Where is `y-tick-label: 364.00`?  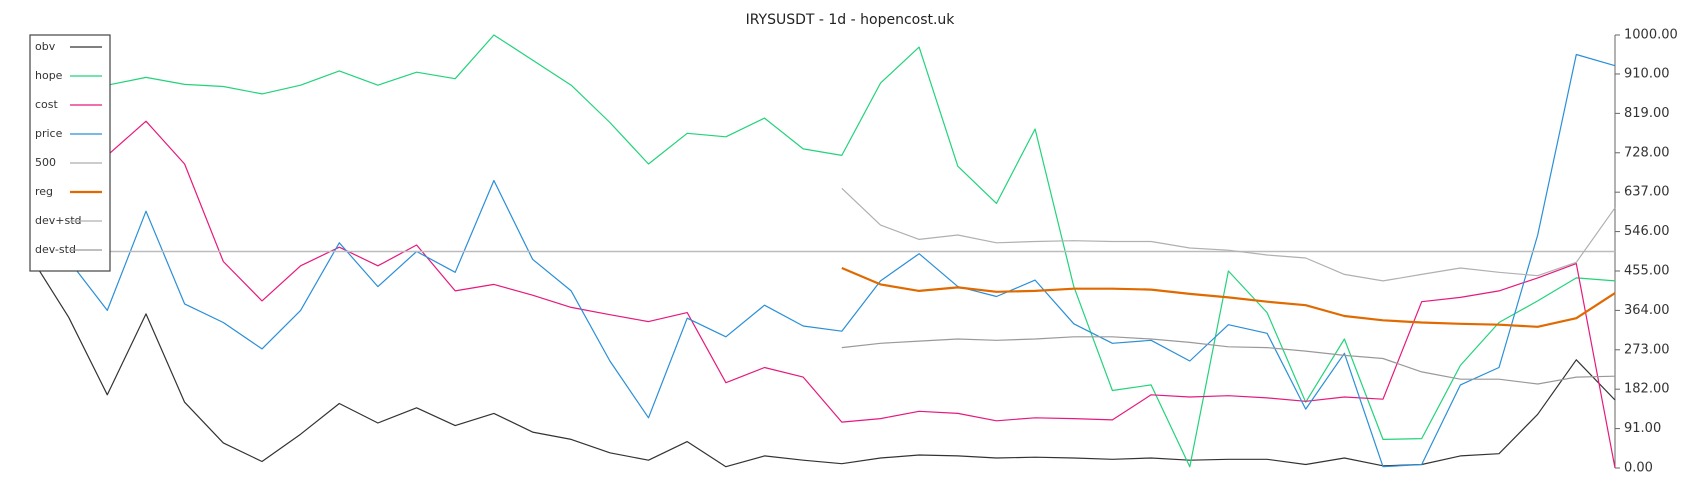
y-tick-label: 364.00 is located at coordinates (1647, 310).